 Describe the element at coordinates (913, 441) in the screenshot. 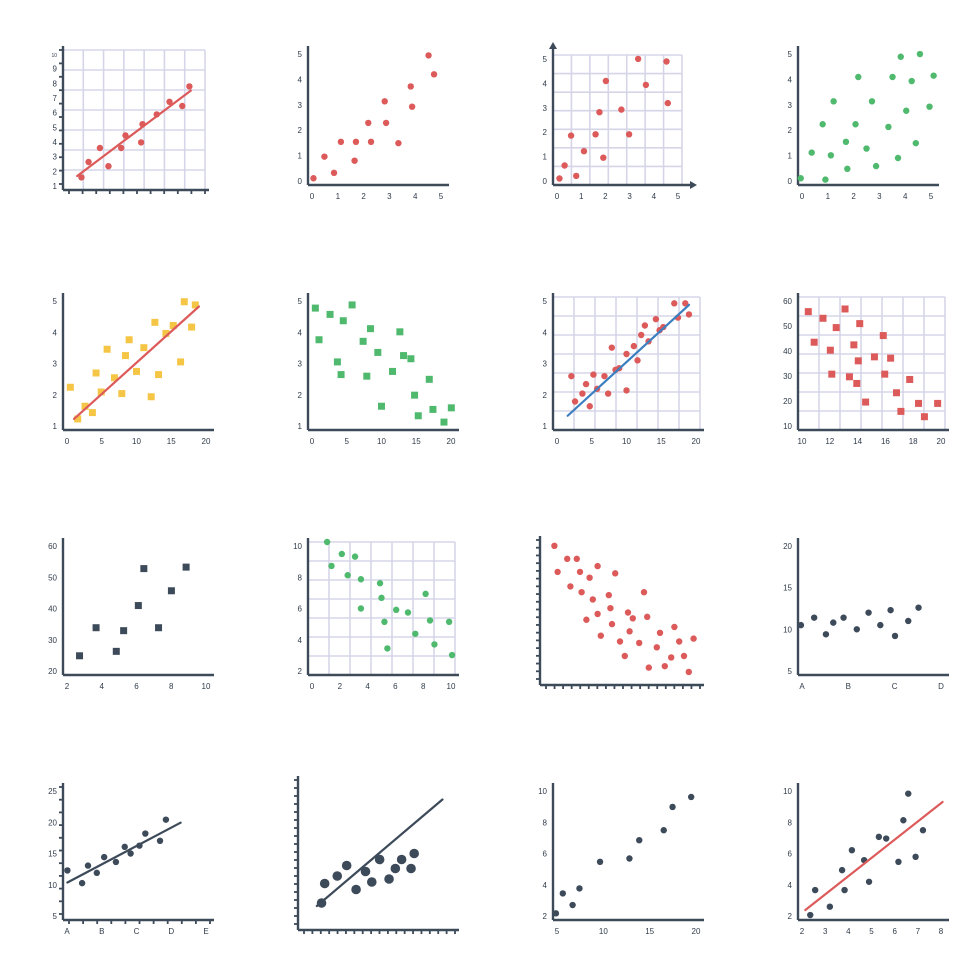

I see `x-tick-label: 18` at that location.